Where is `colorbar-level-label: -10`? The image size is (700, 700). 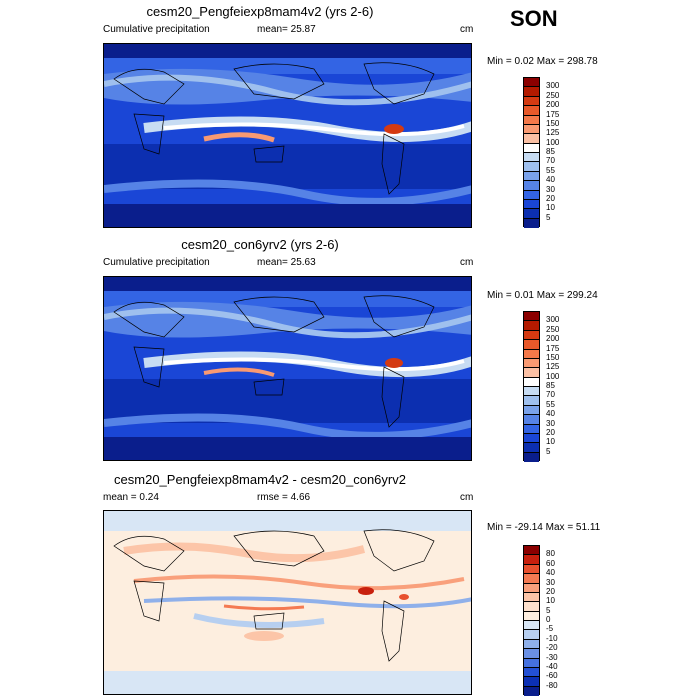 colorbar-level-label: -10 is located at coordinates (552, 638).